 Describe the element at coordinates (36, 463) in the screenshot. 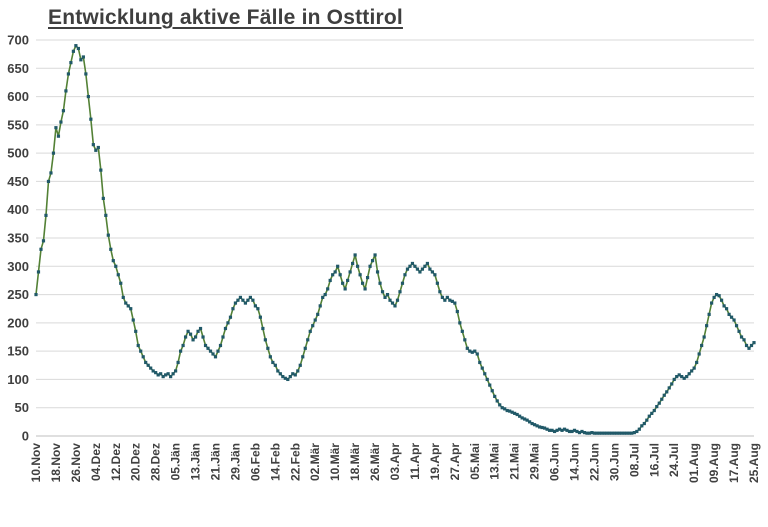

I see `x-axis-tick-label: 10.Nov` at that location.